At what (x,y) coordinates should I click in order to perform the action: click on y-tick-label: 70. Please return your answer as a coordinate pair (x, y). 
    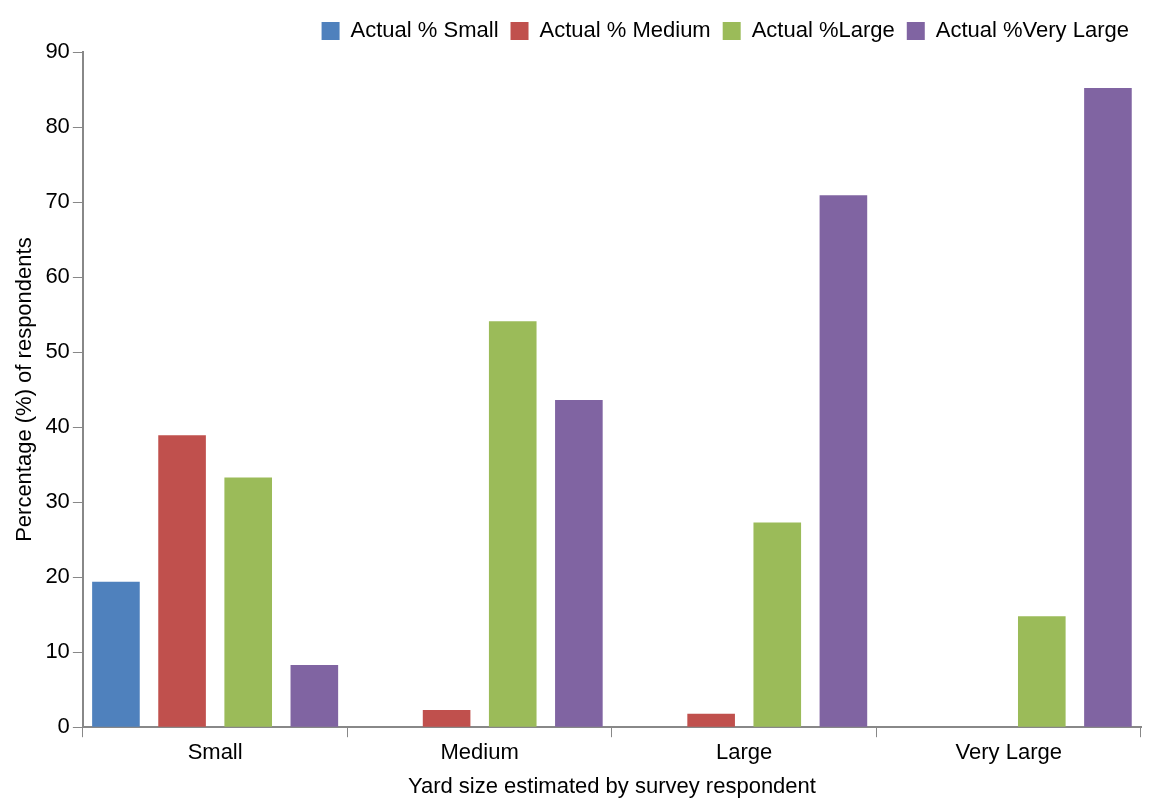
    Looking at the image, I should click on (57, 201).